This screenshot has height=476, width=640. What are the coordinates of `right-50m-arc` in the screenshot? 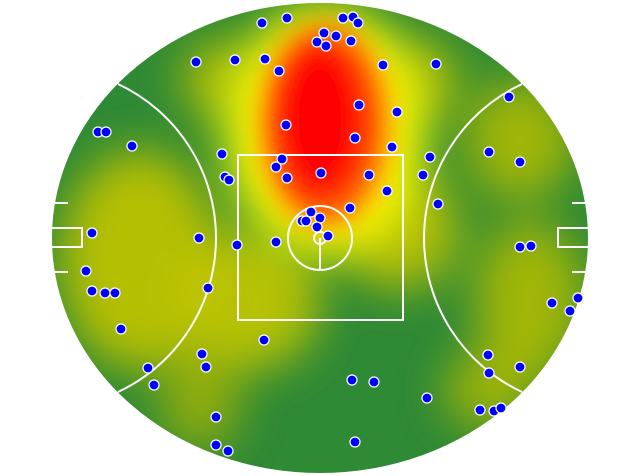 It's located at (473, 238).